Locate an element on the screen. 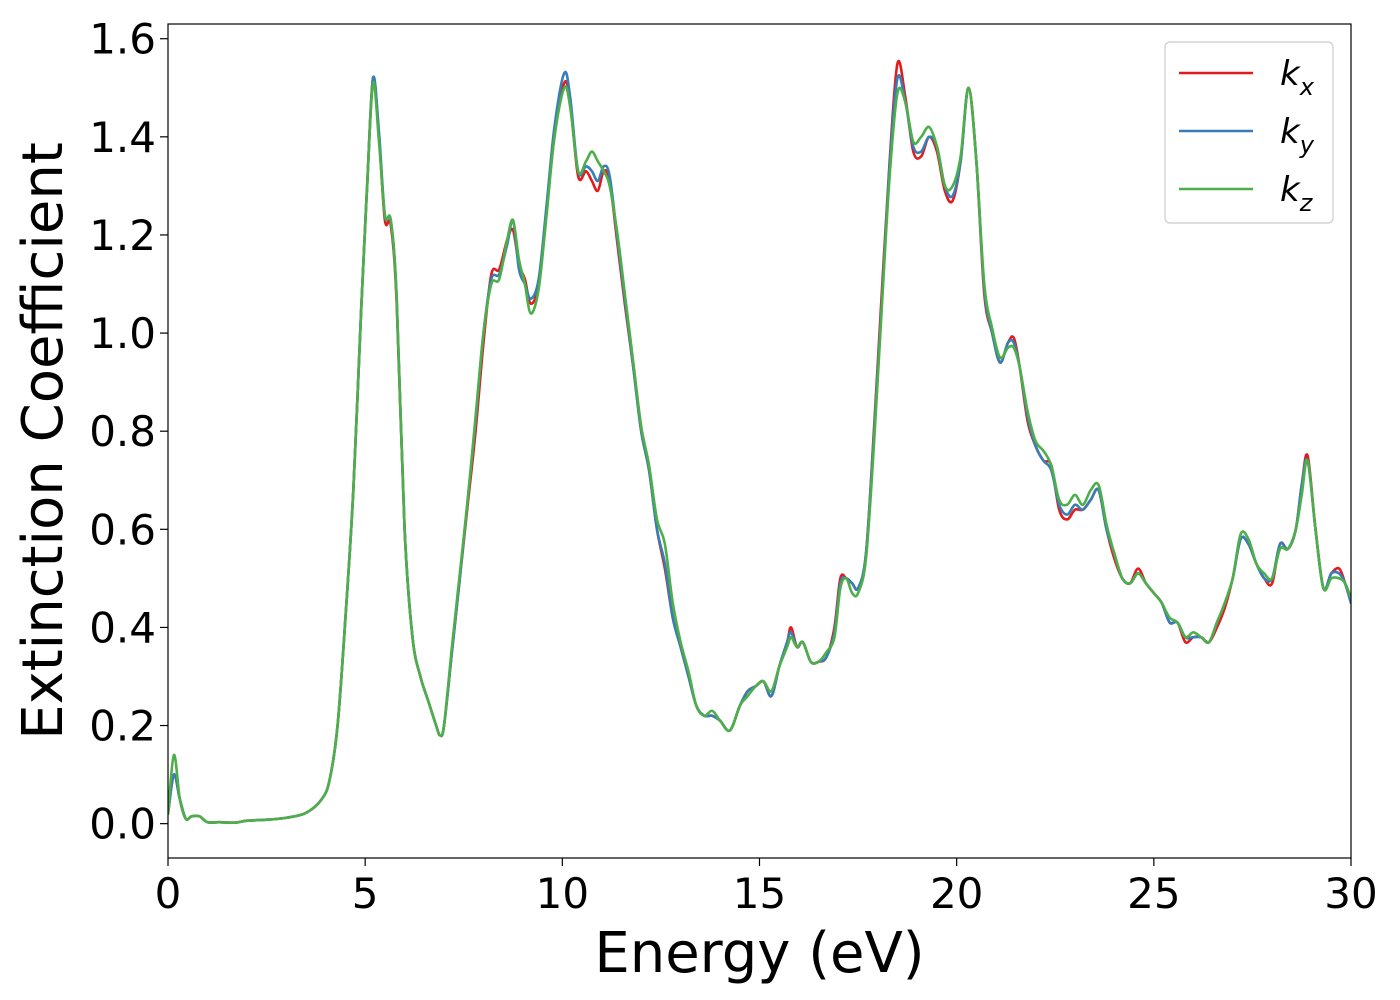 This screenshot has height=1000, width=1400. x-tick-label: 5 is located at coordinates (365, 893).